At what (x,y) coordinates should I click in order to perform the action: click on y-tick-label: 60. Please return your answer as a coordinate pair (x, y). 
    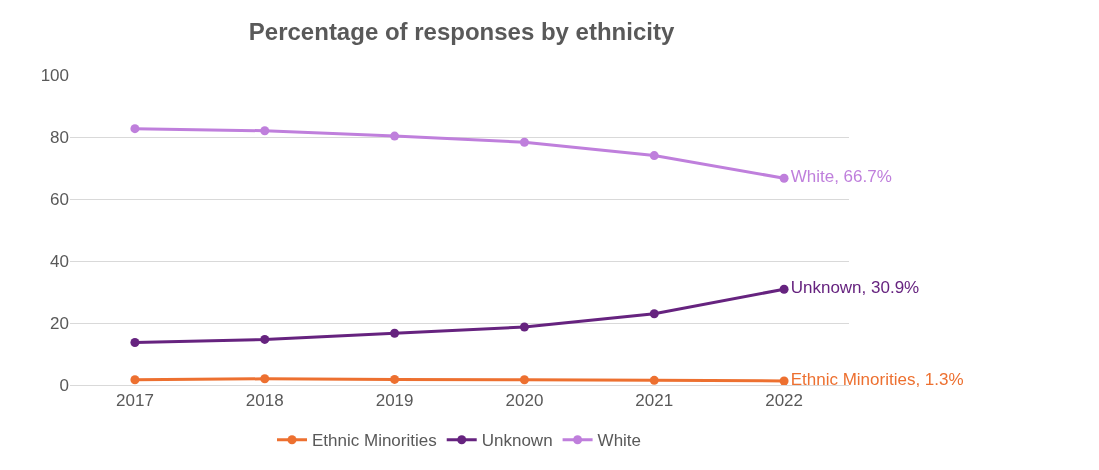
    Looking at the image, I should click on (59, 199).